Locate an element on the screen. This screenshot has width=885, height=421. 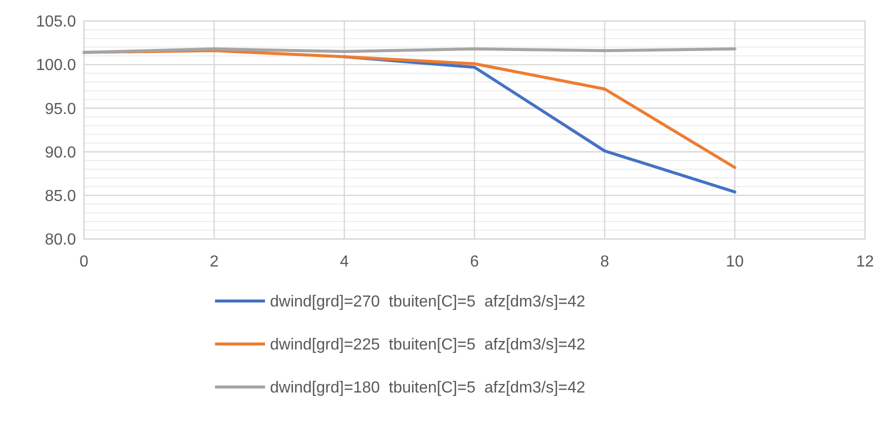
legend-label: dwind[grd]=180 tbuiten[C]=5 afz[dm3/s]=42 is located at coordinates (428, 388).